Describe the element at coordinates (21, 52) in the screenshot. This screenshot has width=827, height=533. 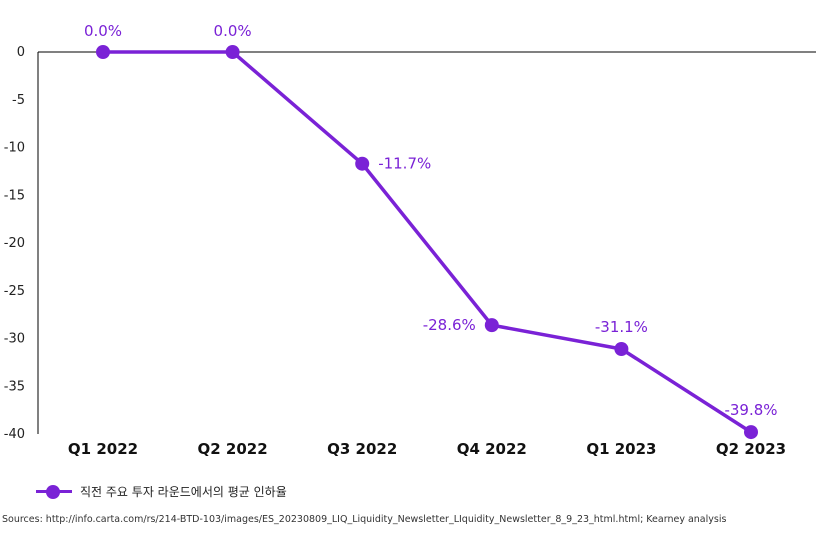
I see `y-tick-label: 0` at that location.